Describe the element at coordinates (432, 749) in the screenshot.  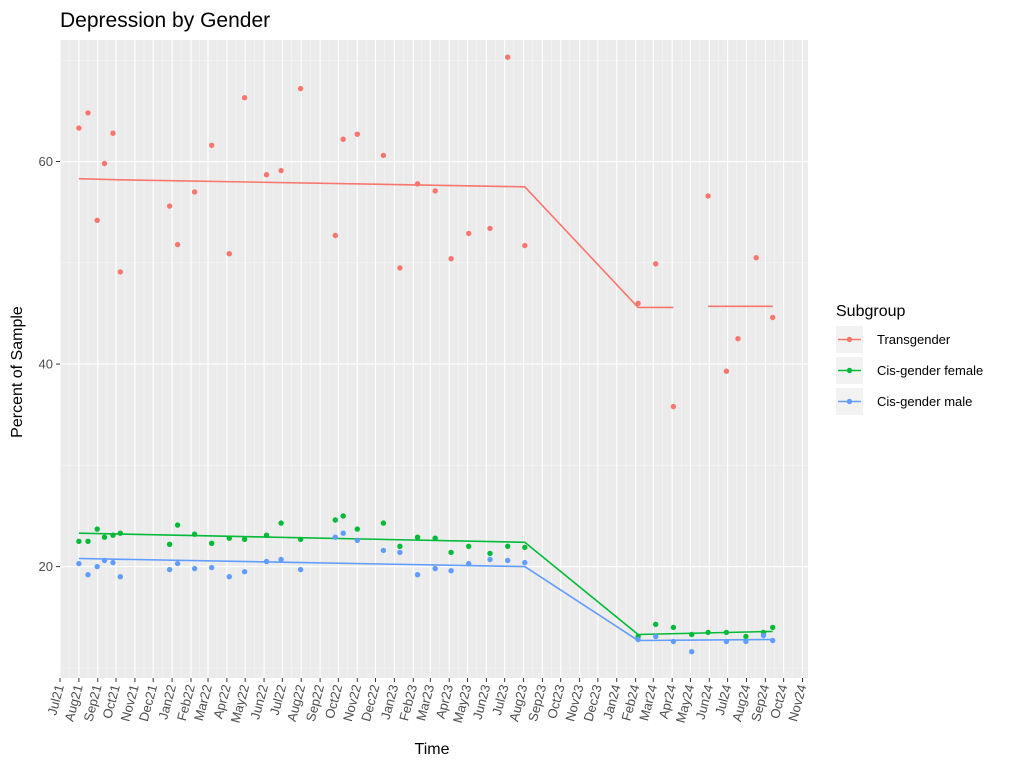
I see `x-axis-title: Time` at that location.